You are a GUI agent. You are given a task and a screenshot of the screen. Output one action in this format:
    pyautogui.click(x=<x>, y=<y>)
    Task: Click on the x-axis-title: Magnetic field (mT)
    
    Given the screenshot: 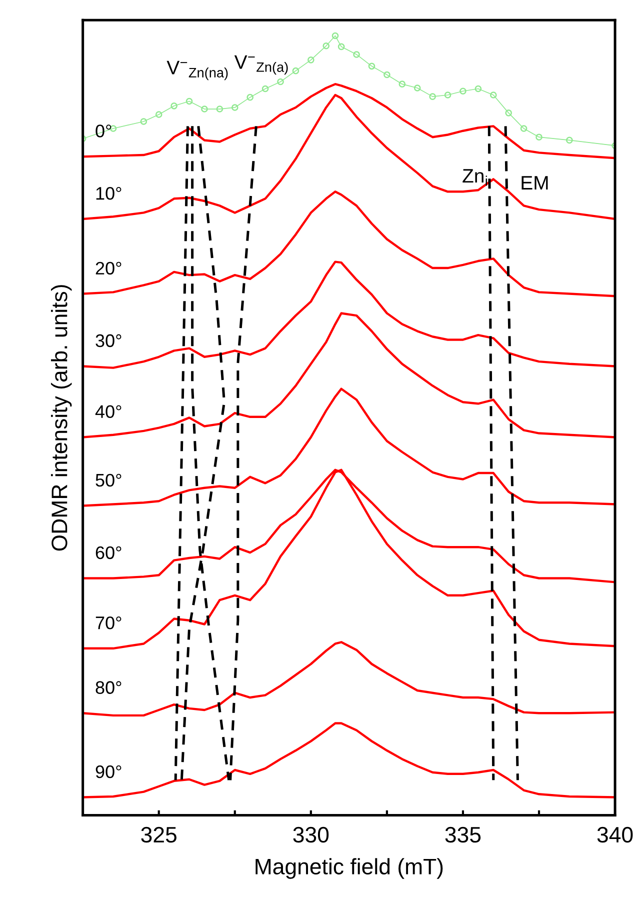 What is the action you would take?
    pyautogui.click(x=349, y=868)
    